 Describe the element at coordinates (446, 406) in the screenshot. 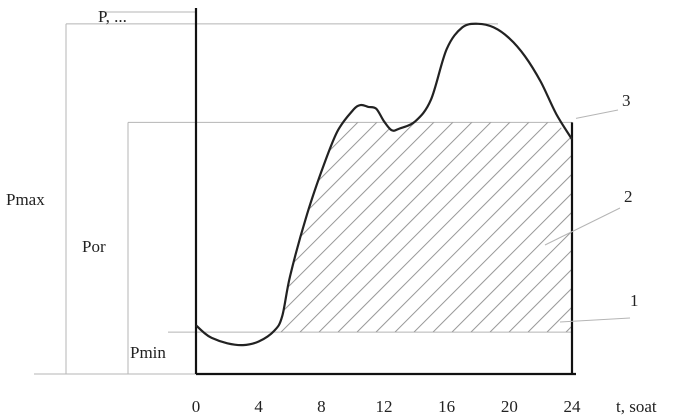

I see `x-tick-label: 16` at that location.